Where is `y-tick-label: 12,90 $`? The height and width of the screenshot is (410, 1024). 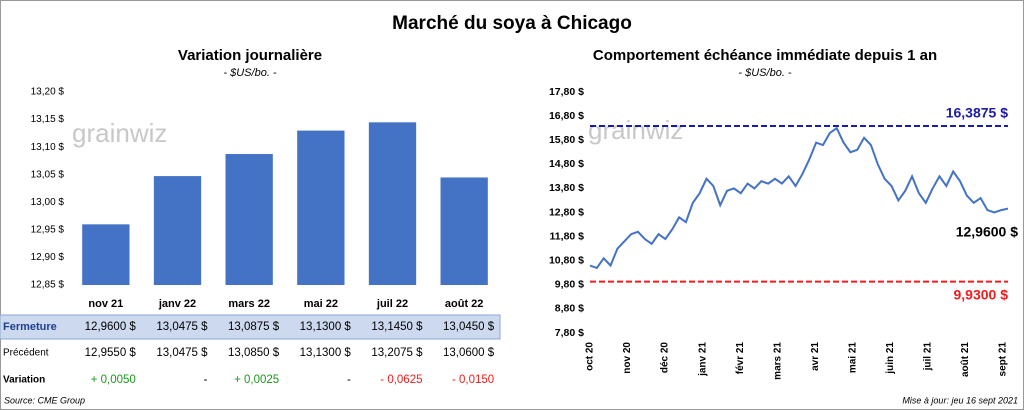
y-tick-label: 12,90 $ is located at coordinates (48, 257).